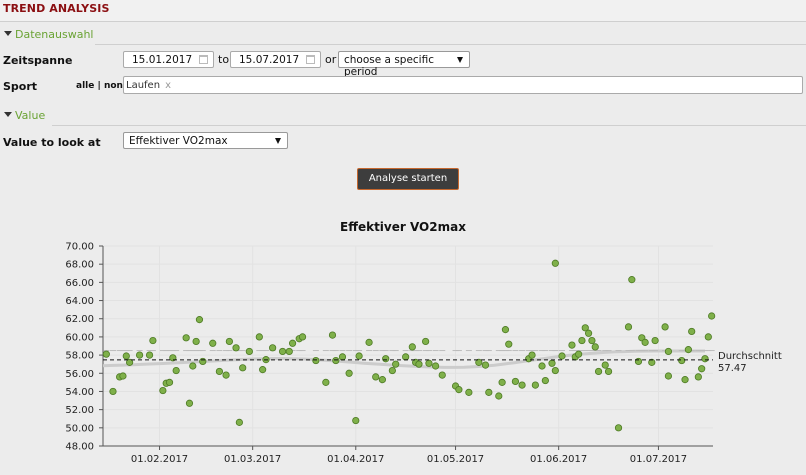  Describe the element at coordinates (30, 115) in the screenshot. I see `section-value-label: Value` at that location.